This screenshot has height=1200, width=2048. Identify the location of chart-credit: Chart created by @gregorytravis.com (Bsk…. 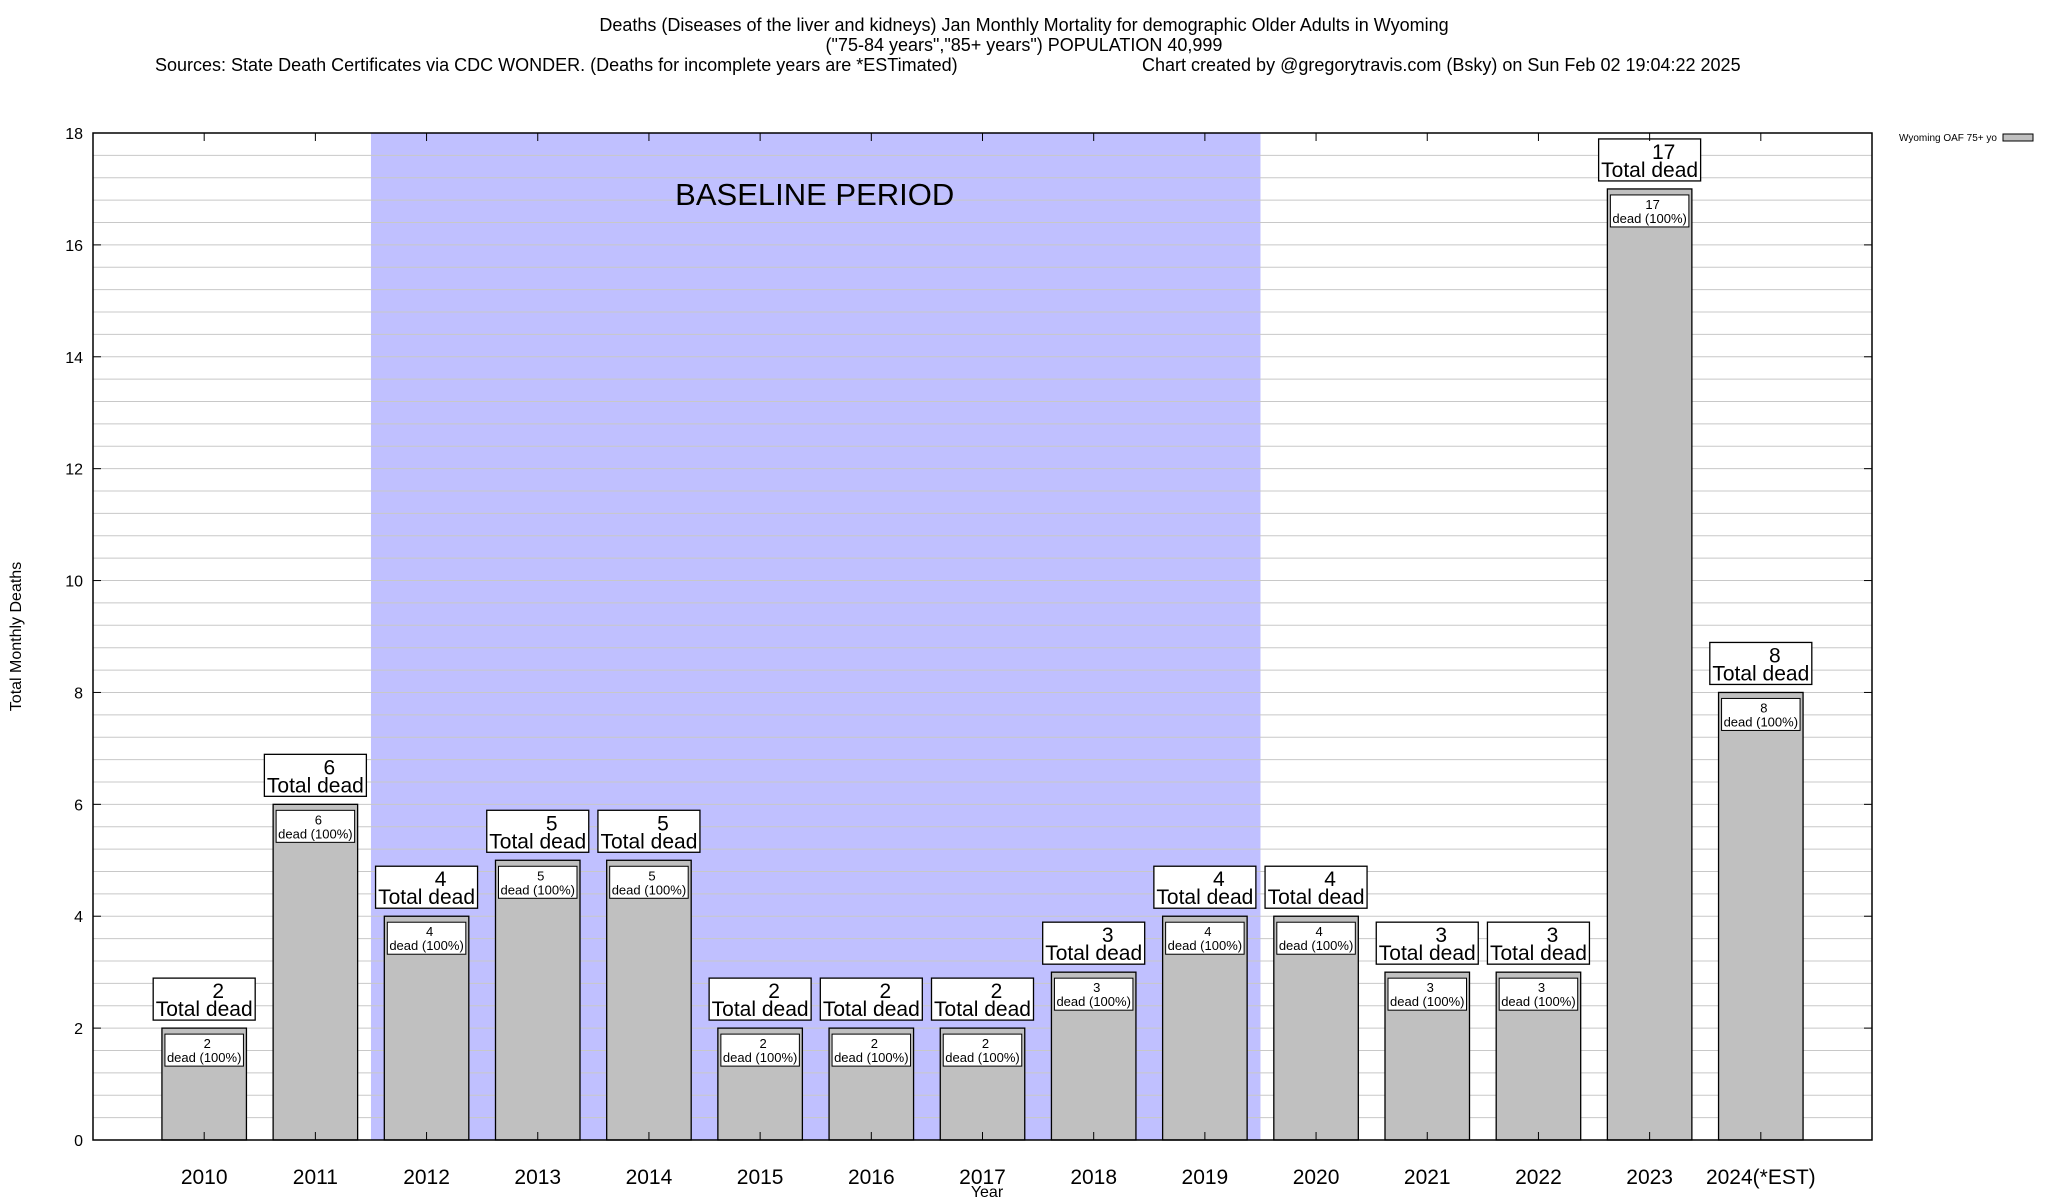
(1441, 65).